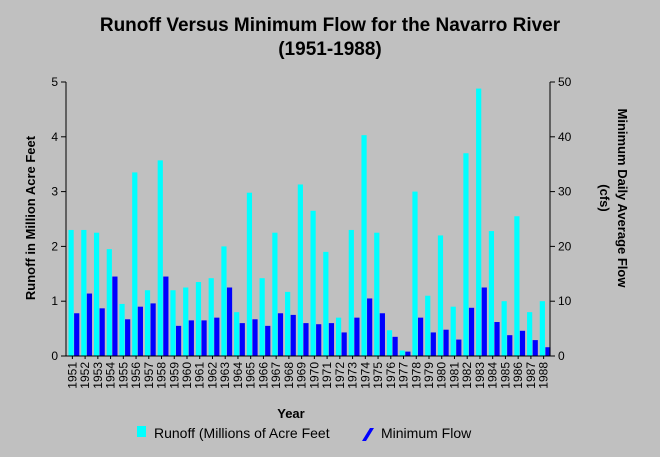 This screenshot has height=457, width=660. I want to click on y-tick-label-right: 50, so click(565, 82).